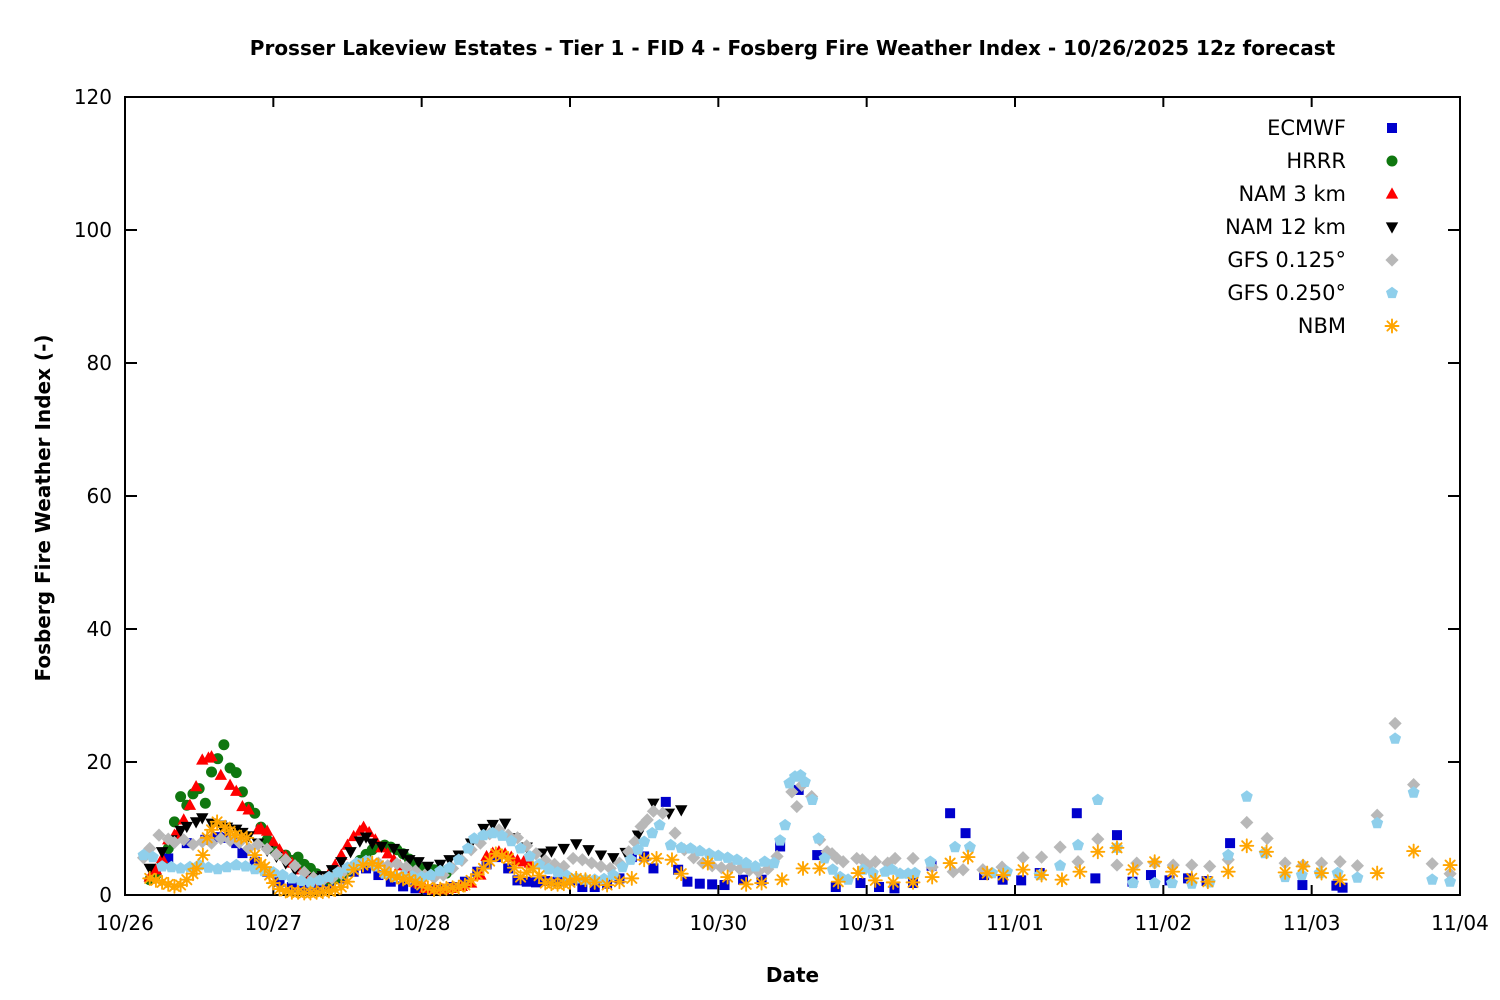 This screenshot has width=1500, height=1000. I want to click on legend-label: HRRR, so click(1316, 161).